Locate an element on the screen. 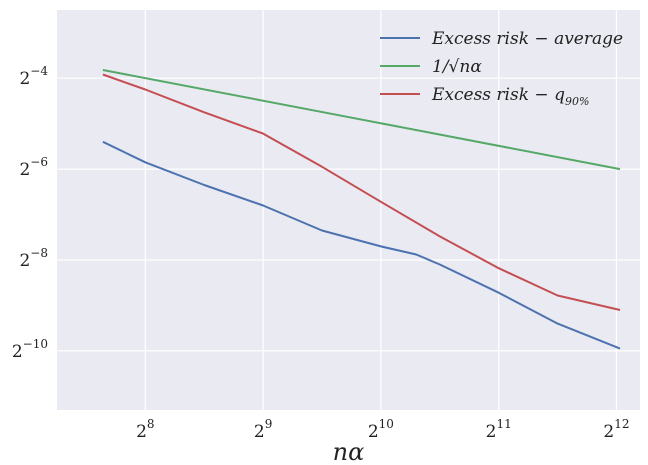 This screenshot has height=465, width=648. x-axis-label: nα is located at coordinates (349, 451).